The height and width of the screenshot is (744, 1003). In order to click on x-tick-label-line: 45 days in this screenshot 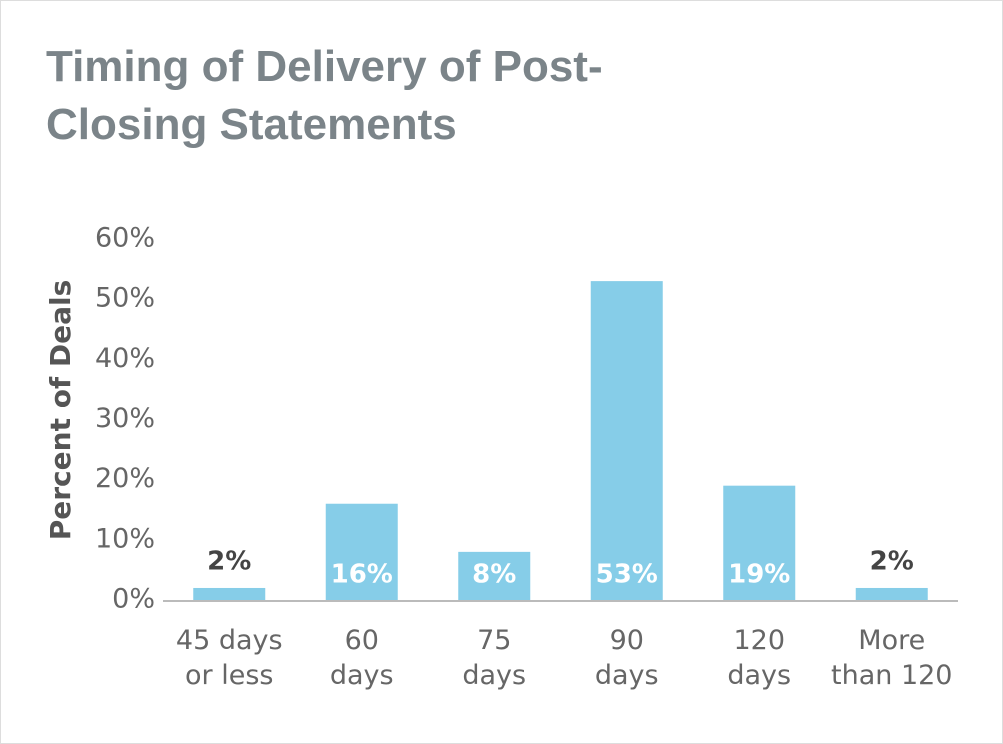, I will do `click(229, 640)`.